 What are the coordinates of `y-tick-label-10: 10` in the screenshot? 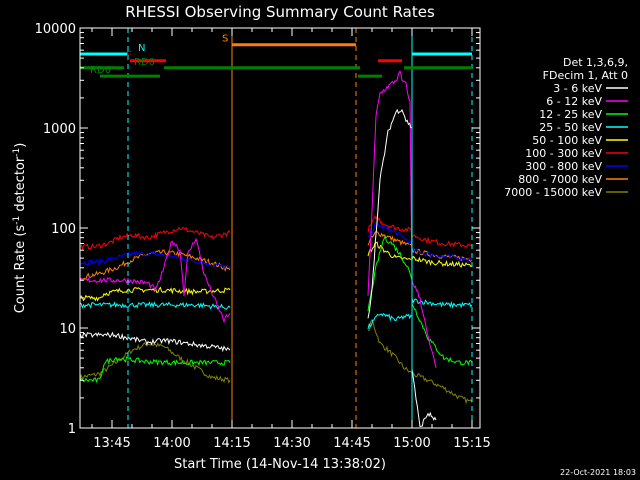 It's located at (67, 329).